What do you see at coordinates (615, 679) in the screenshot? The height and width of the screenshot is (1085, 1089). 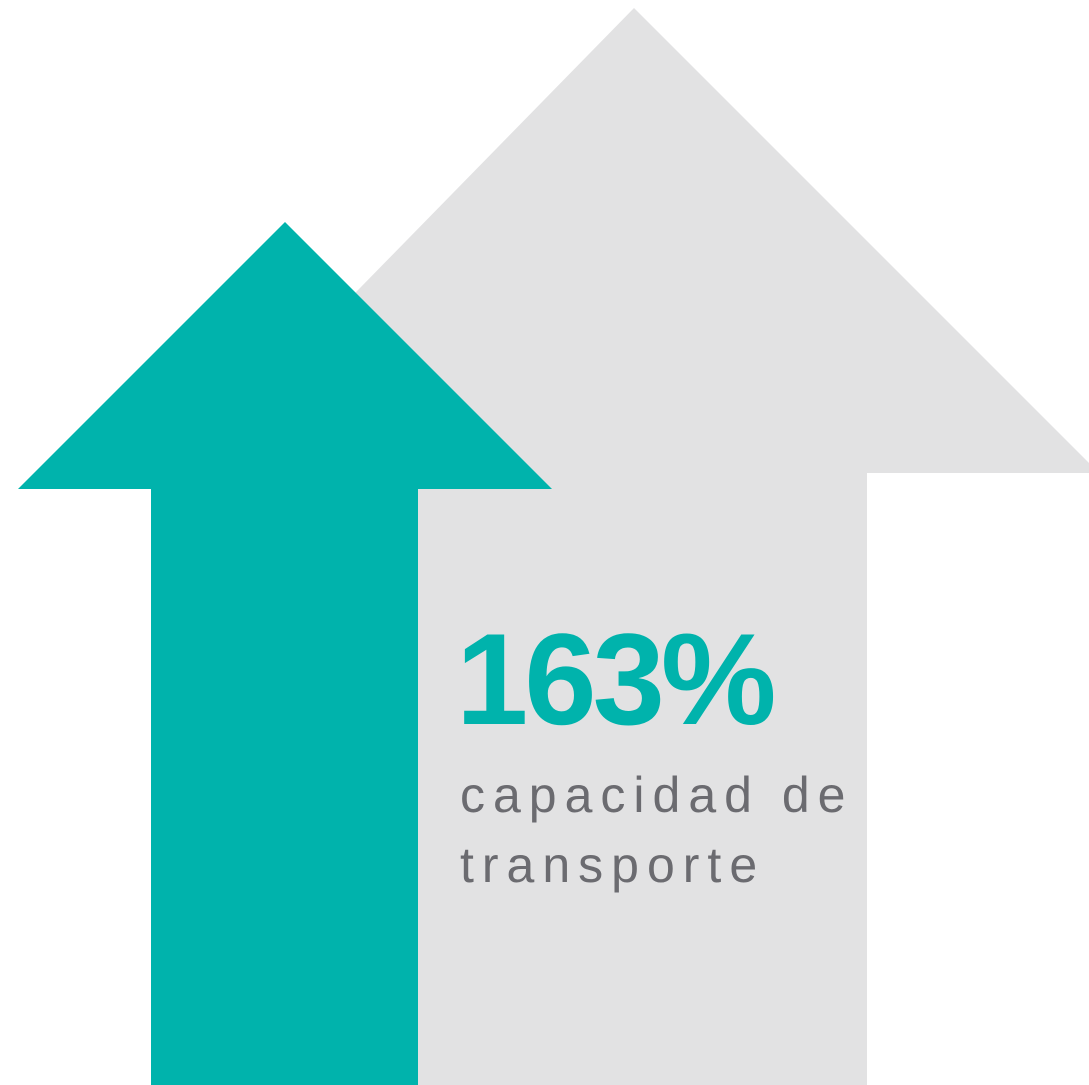 I see `headline: 163%` at bounding box center [615, 679].